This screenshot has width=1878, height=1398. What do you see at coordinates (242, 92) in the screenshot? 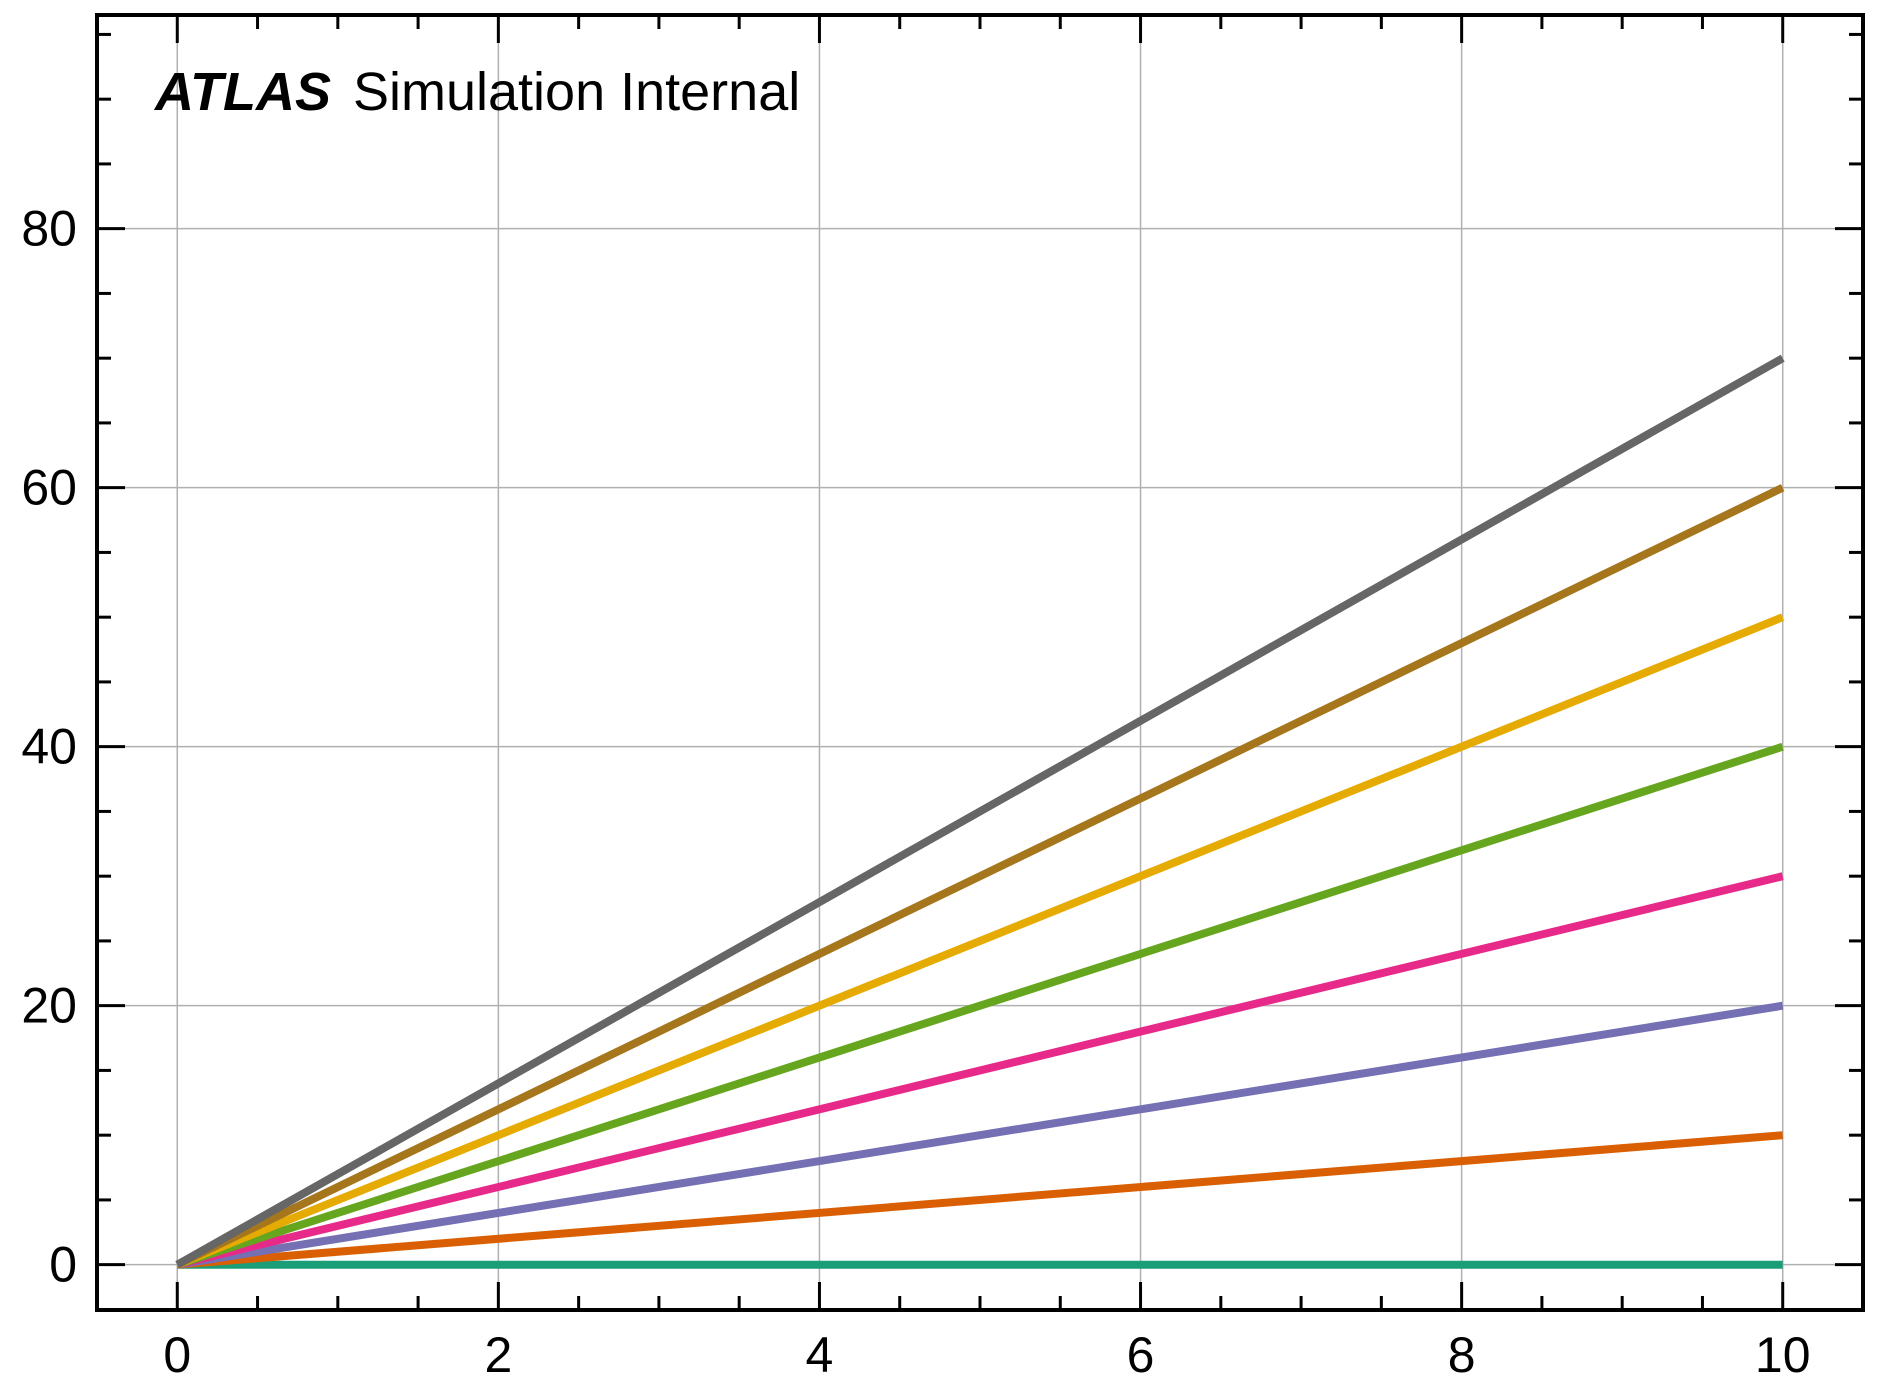
I see `atlas-label-bold: ATLAS` at bounding box center [242, 92].